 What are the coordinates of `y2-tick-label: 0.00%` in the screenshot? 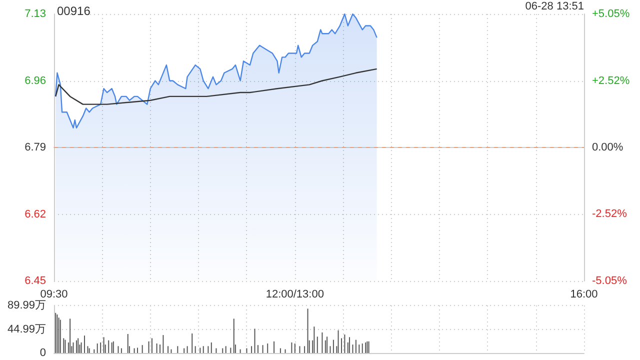 It's located at (608, 148).